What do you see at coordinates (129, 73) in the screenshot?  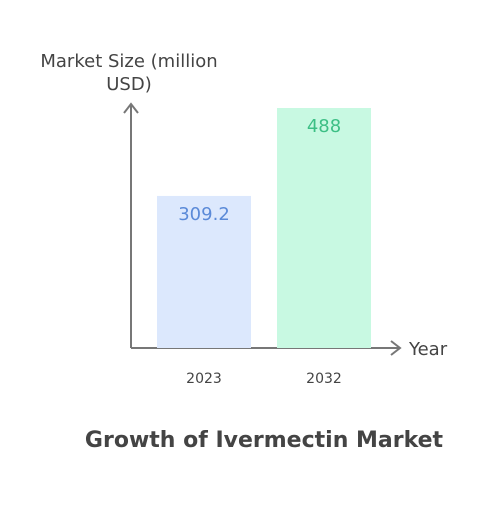 I see `y-axis-label: Market Size (million USD)` at bounding box center [129, 73].